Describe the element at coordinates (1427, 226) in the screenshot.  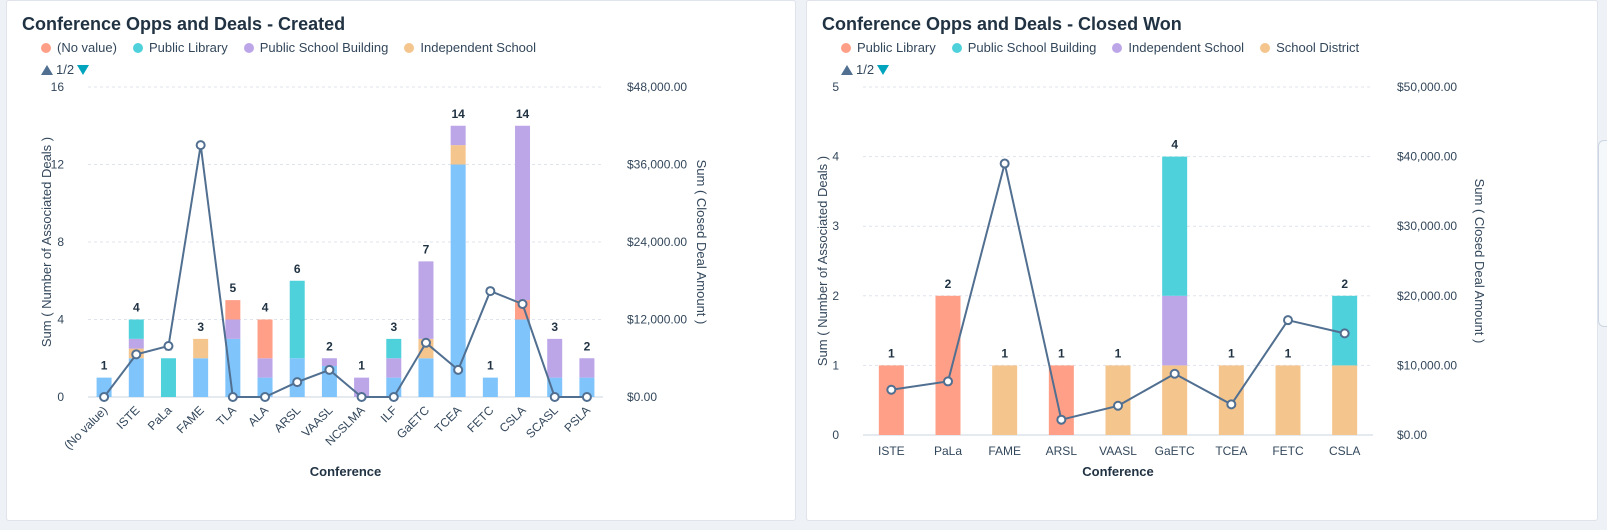
I see `y2-tick-label: $30,000.00` at that location.